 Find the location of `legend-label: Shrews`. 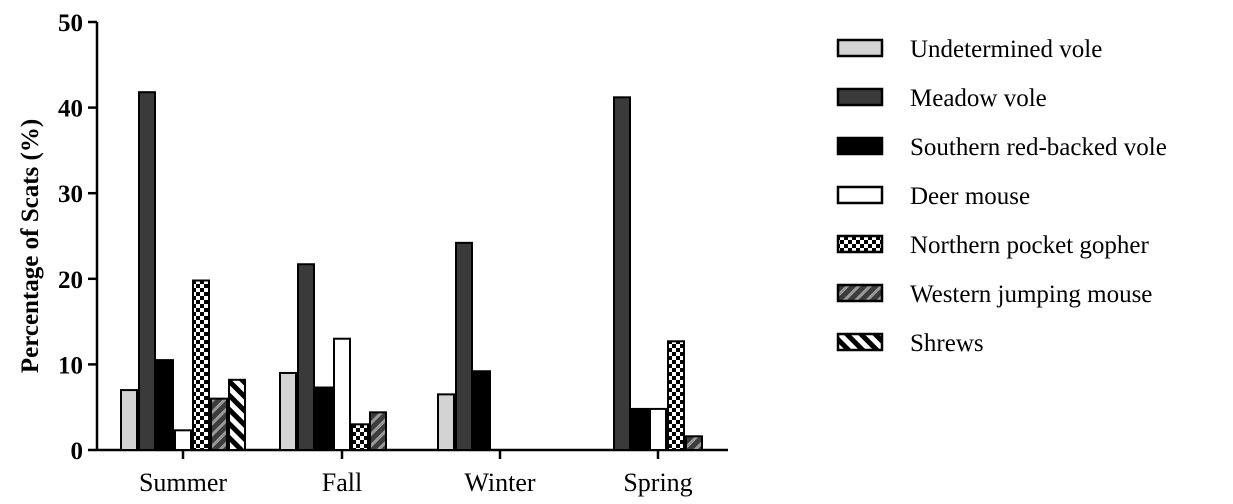

legend-label: Shrews is located at coordinates (947, 343).